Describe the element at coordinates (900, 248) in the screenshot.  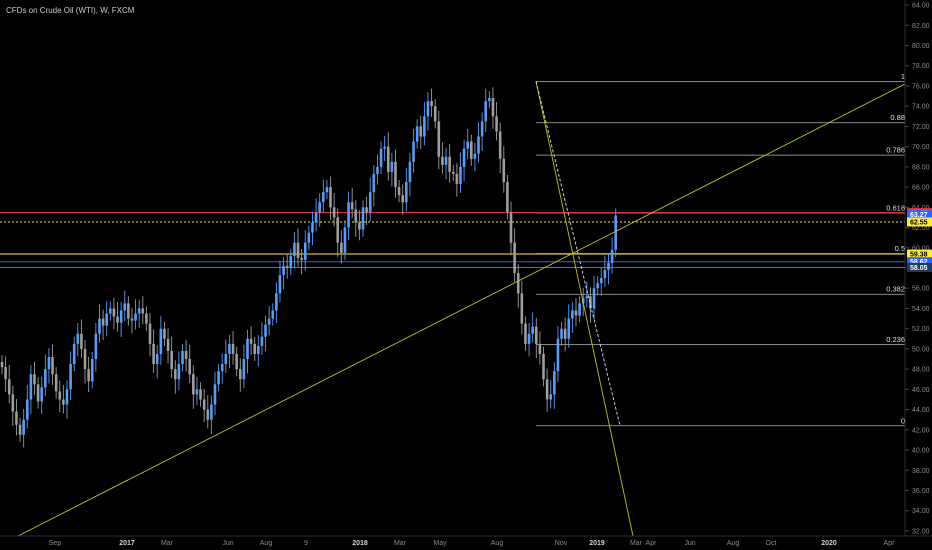
I see `fib-level-label: 0.5` at that location.